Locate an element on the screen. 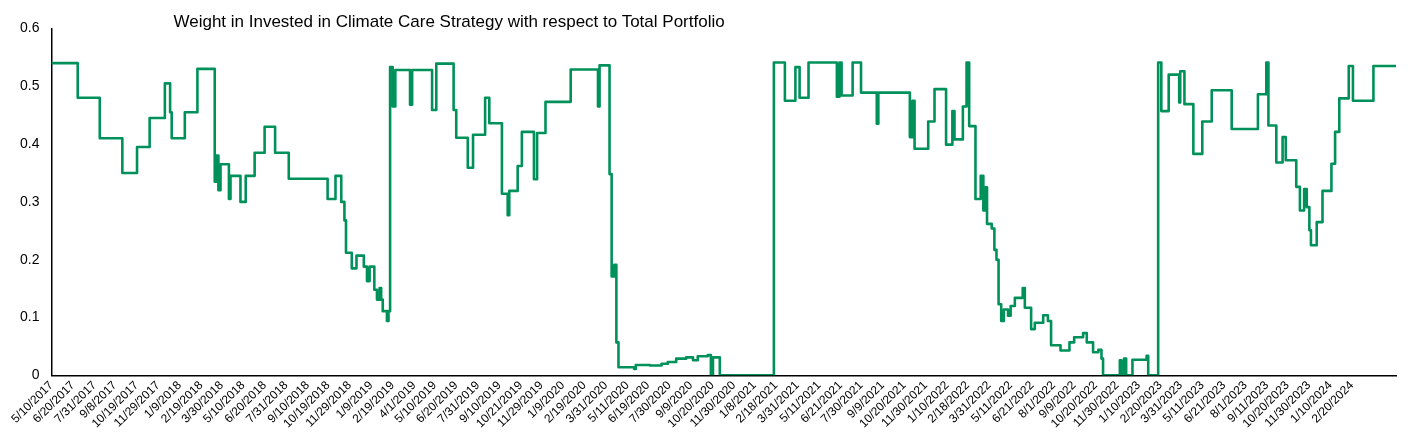 This screenshot has width=1412, height=442. y-tick-label: 0.1 is located at coordinates (29, 316).